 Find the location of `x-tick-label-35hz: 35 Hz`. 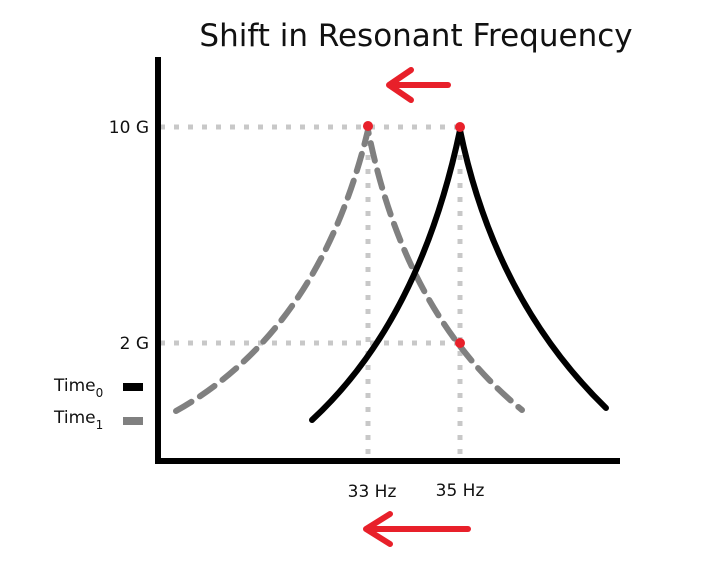

x-tick-label-35hz: 35 Hz is located at coordinates (460, 491).